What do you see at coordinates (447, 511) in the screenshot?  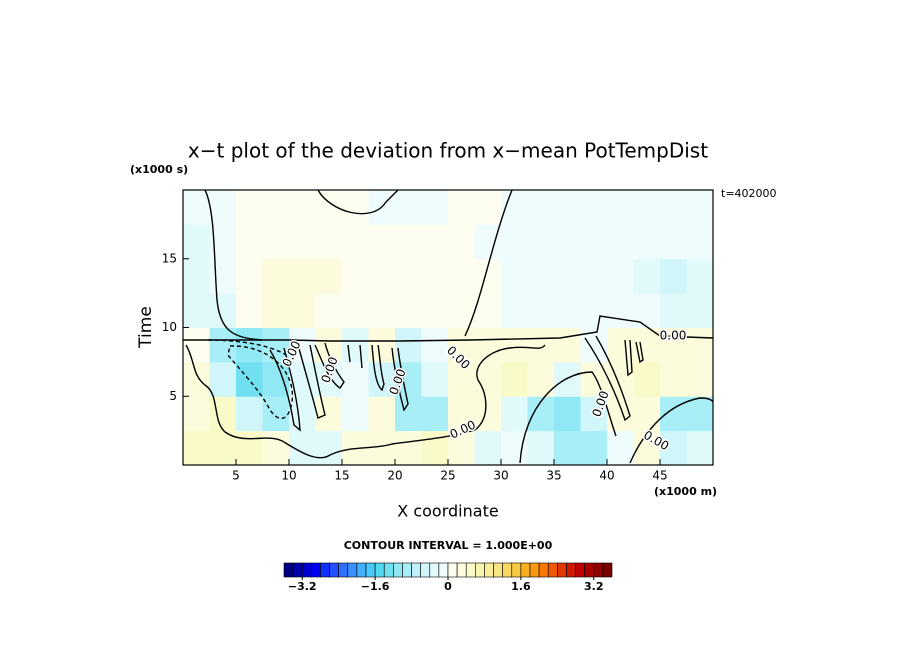 I see `x-axis-label: X coordinate` at bounding box center [447, 511].